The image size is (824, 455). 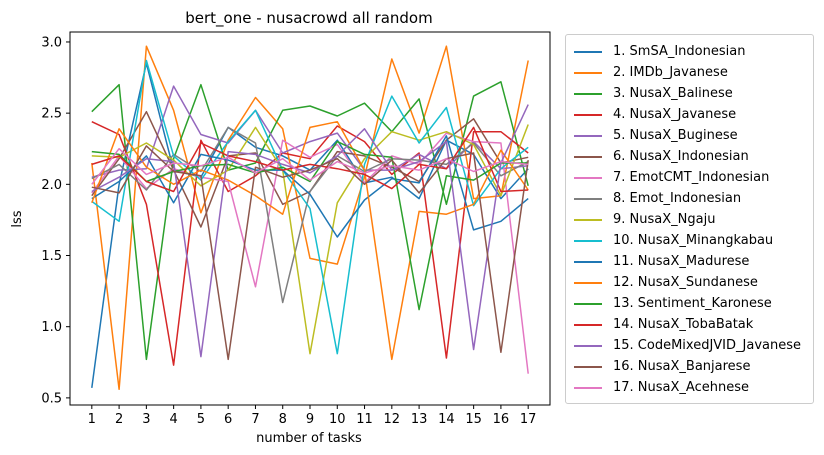 What do you see at coordinates (664, 219) in the screenshot?
I see `legend-label: 9. NusaX_Ngaju` at bounding box center [664, 219].